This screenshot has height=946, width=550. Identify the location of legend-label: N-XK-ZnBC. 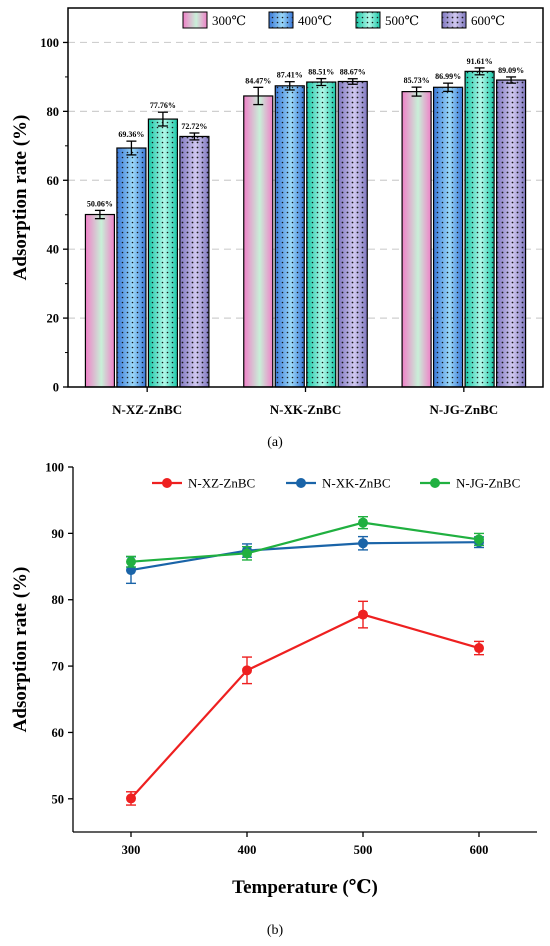
(356, 483).